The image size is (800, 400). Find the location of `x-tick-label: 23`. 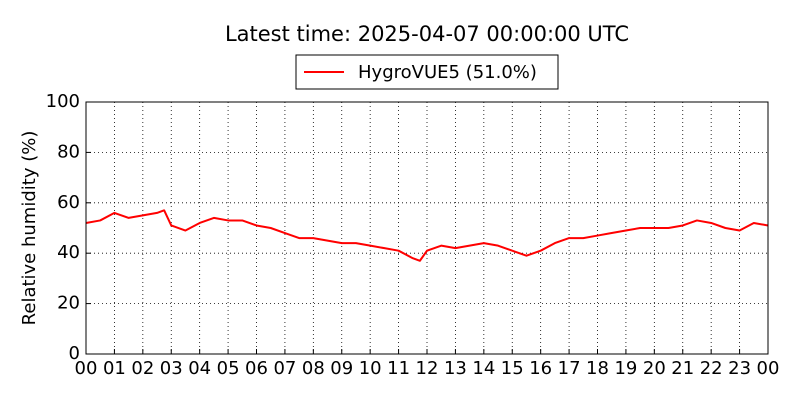

x-tick-label: 23 is located at coordinates (739, 368).